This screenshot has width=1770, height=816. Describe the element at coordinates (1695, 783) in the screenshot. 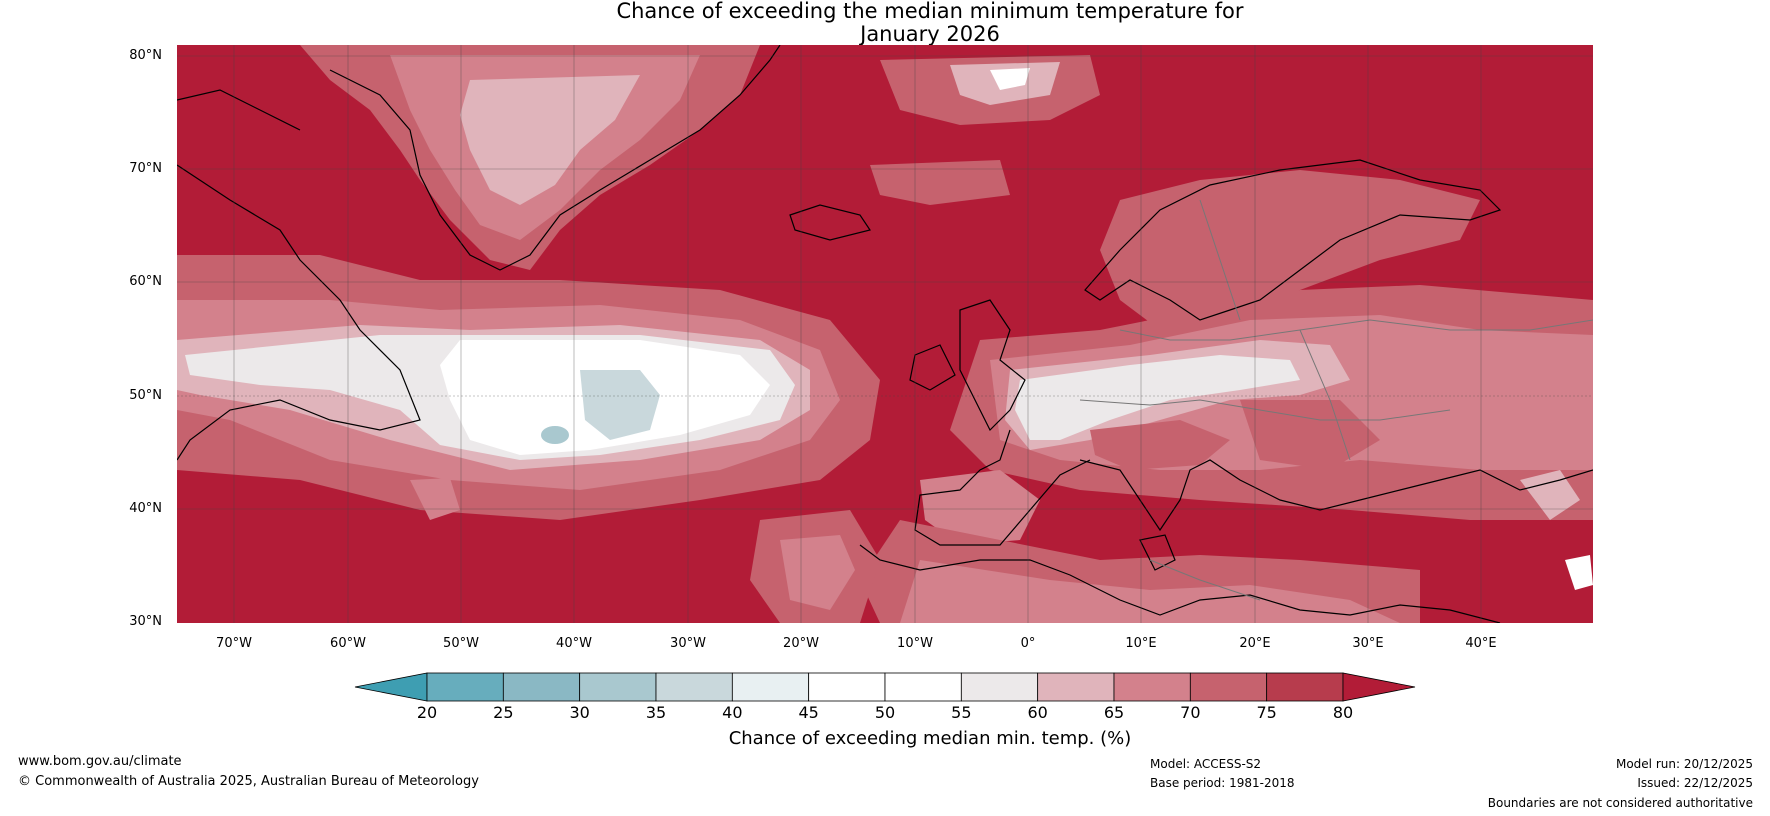

I see `issued-text: Issued: 22/12/2025` at that location.